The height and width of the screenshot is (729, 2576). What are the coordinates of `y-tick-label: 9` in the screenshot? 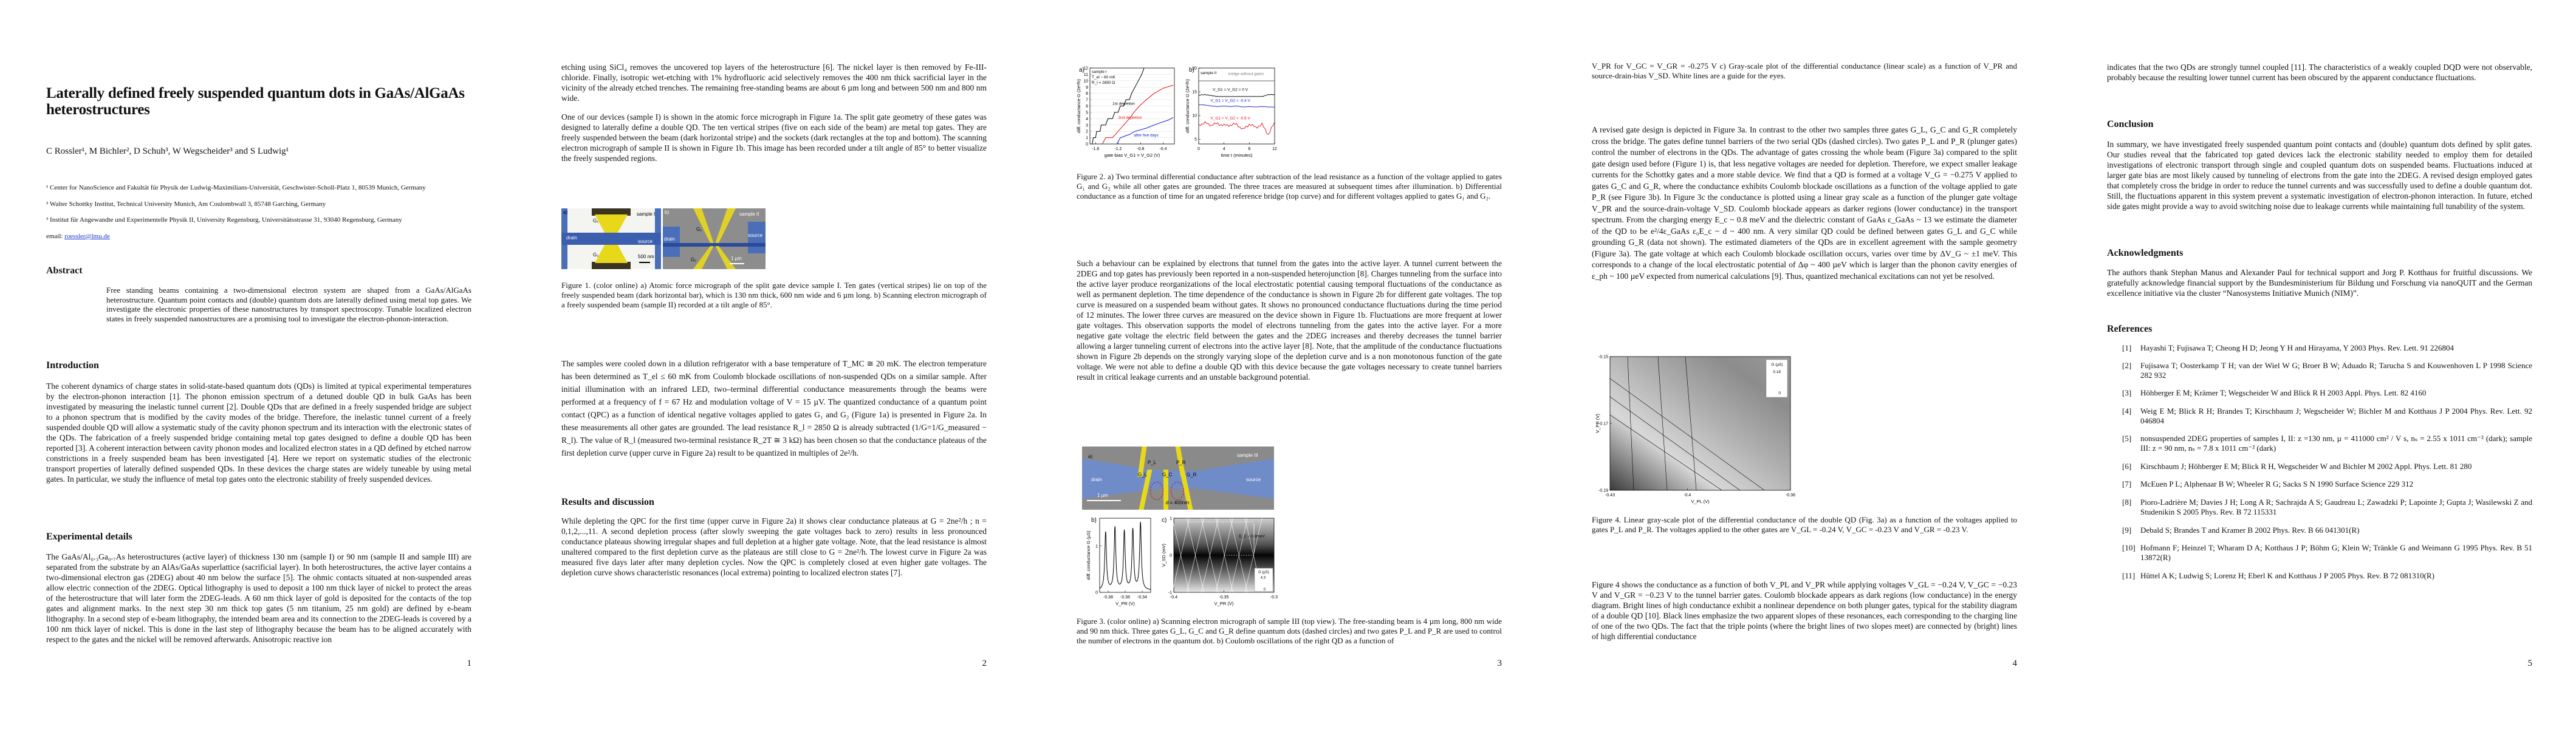 It's located at (1087, 88).